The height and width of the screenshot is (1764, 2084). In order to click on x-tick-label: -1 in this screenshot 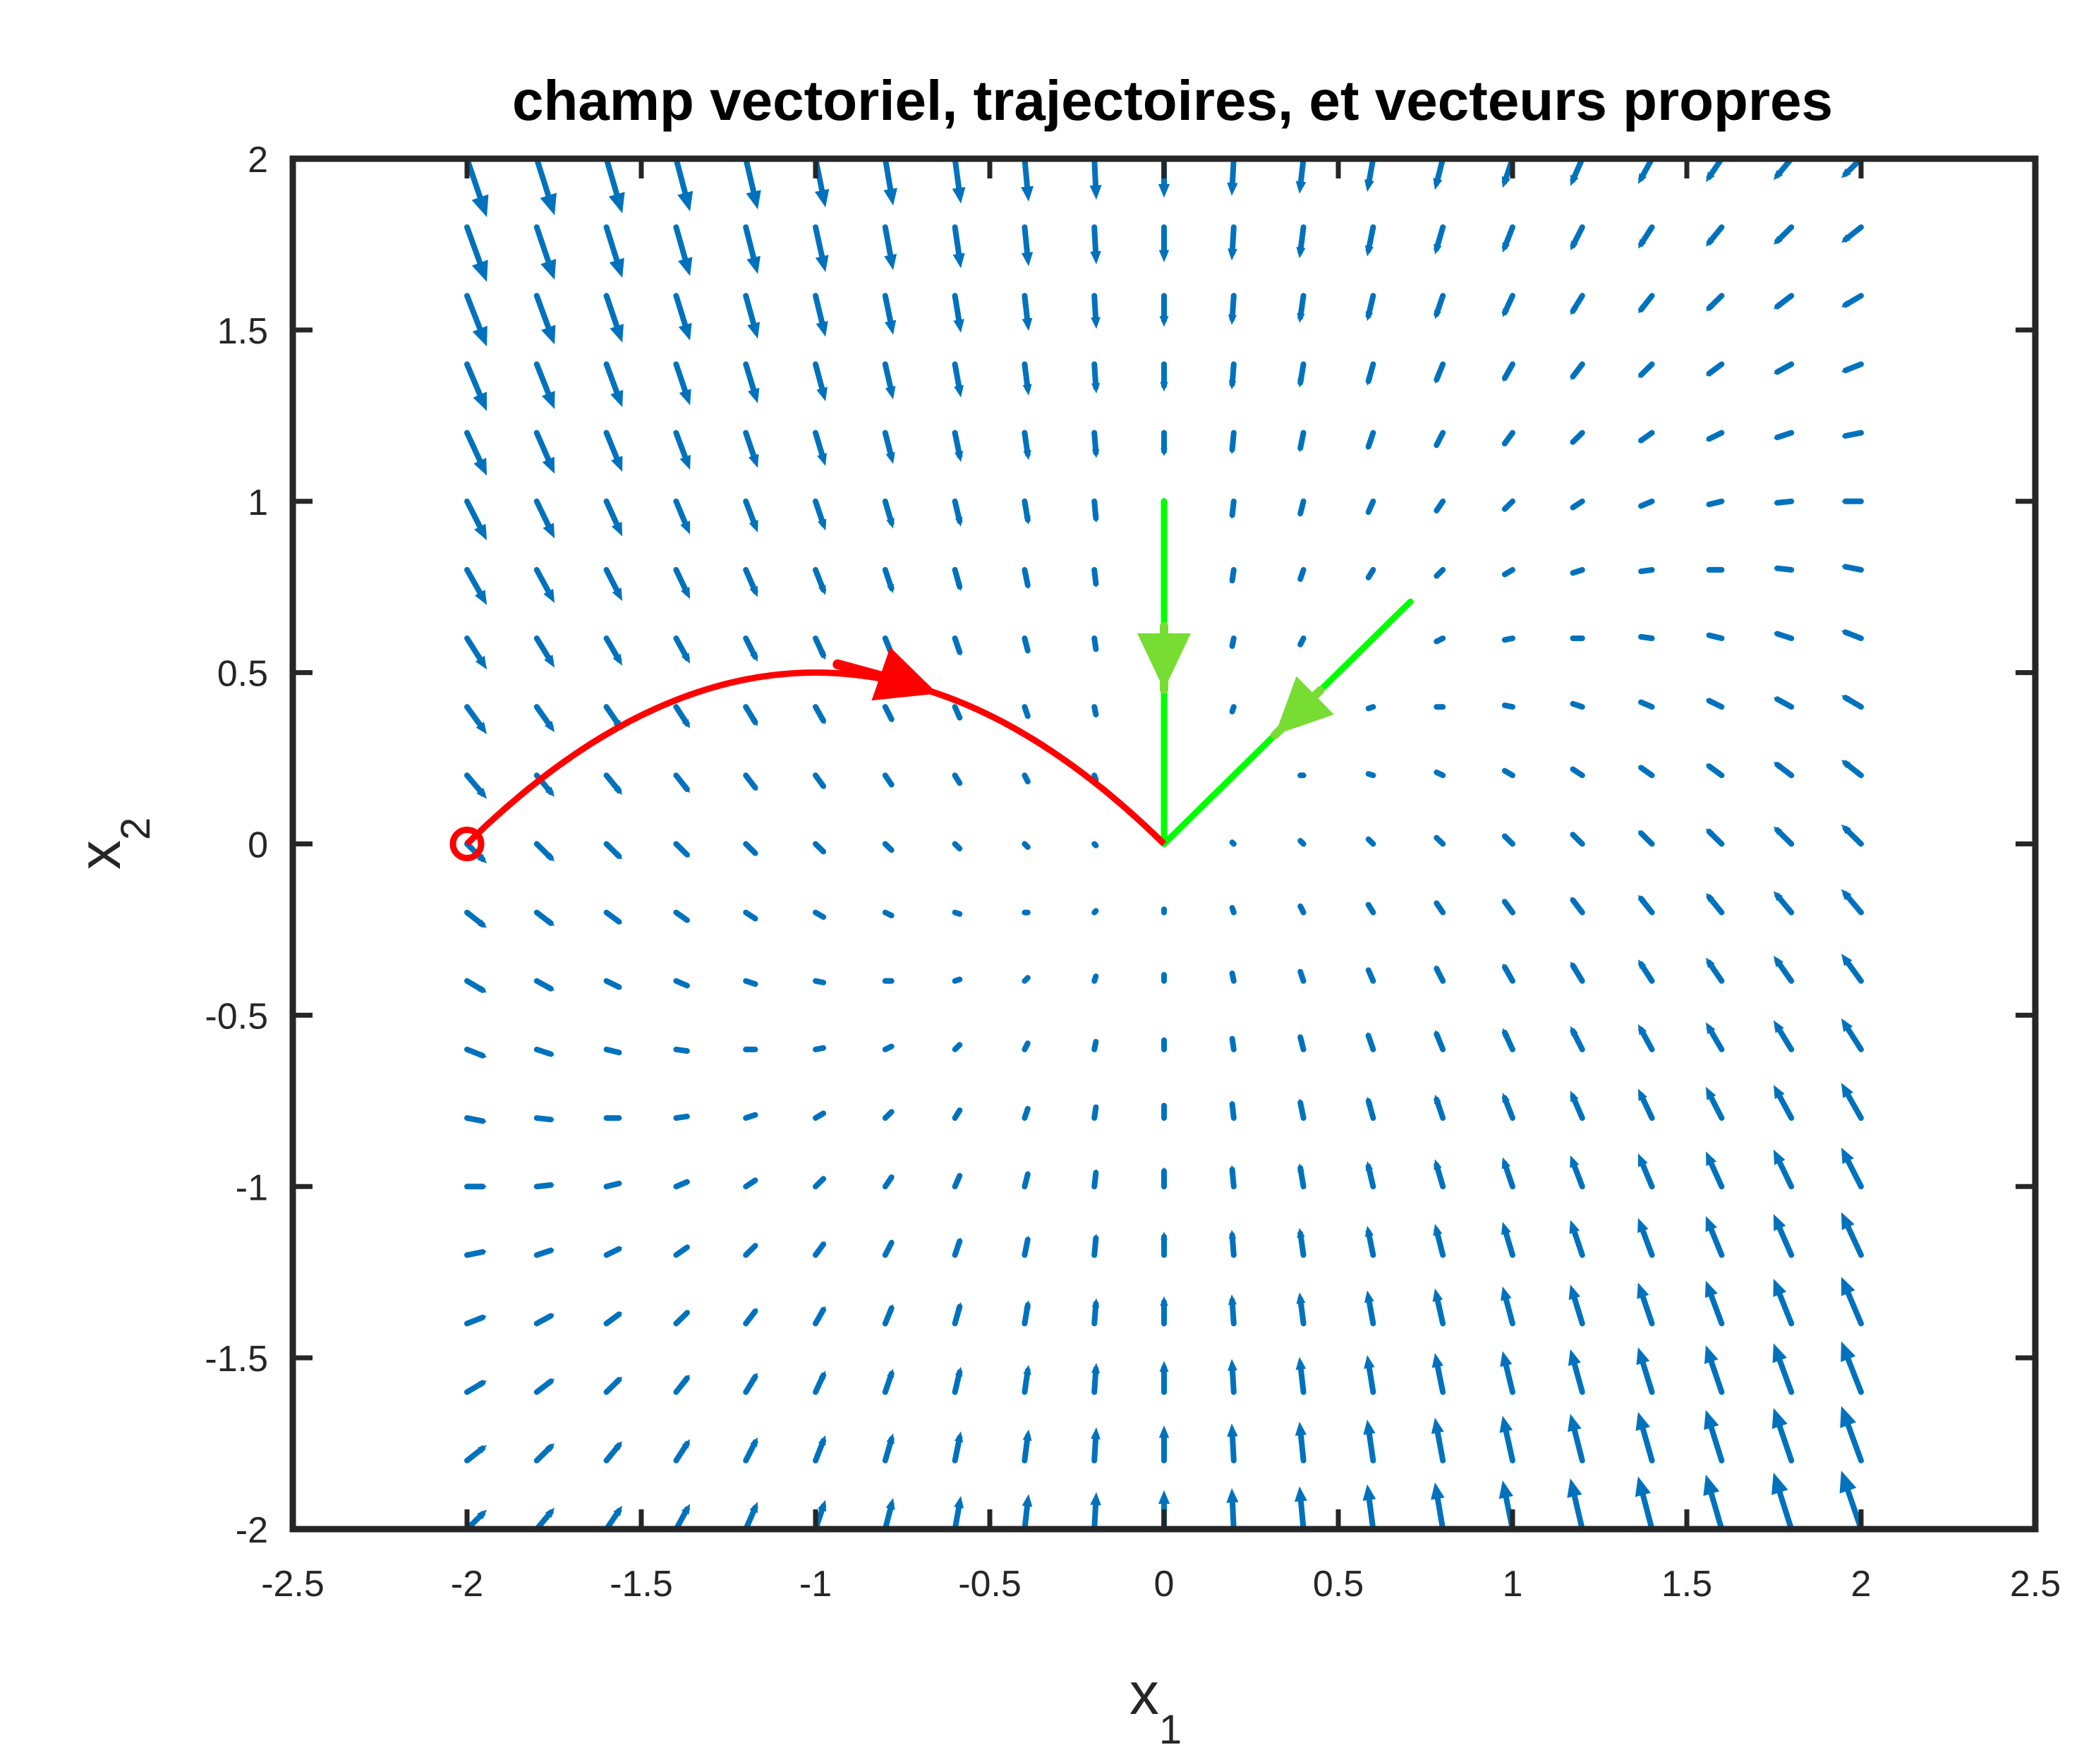, I will do `click(815, 1585)`.